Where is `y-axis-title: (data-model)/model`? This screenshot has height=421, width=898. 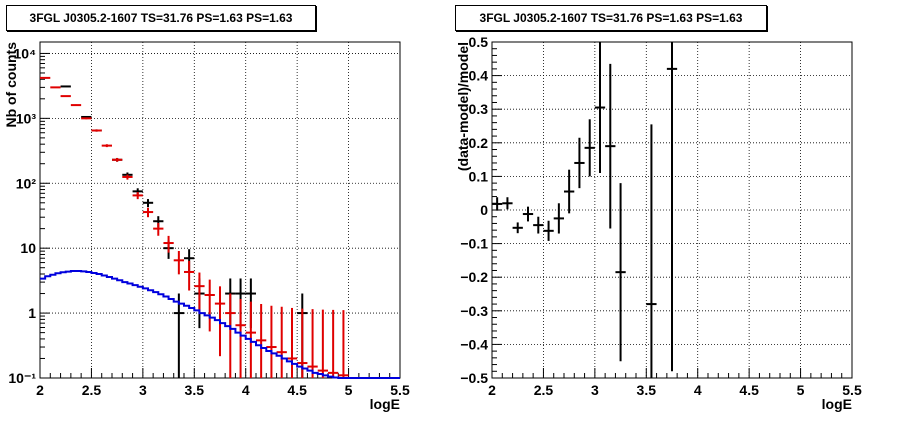
y-axis-title: (data-model)/model is located at coordinates (463, 106).